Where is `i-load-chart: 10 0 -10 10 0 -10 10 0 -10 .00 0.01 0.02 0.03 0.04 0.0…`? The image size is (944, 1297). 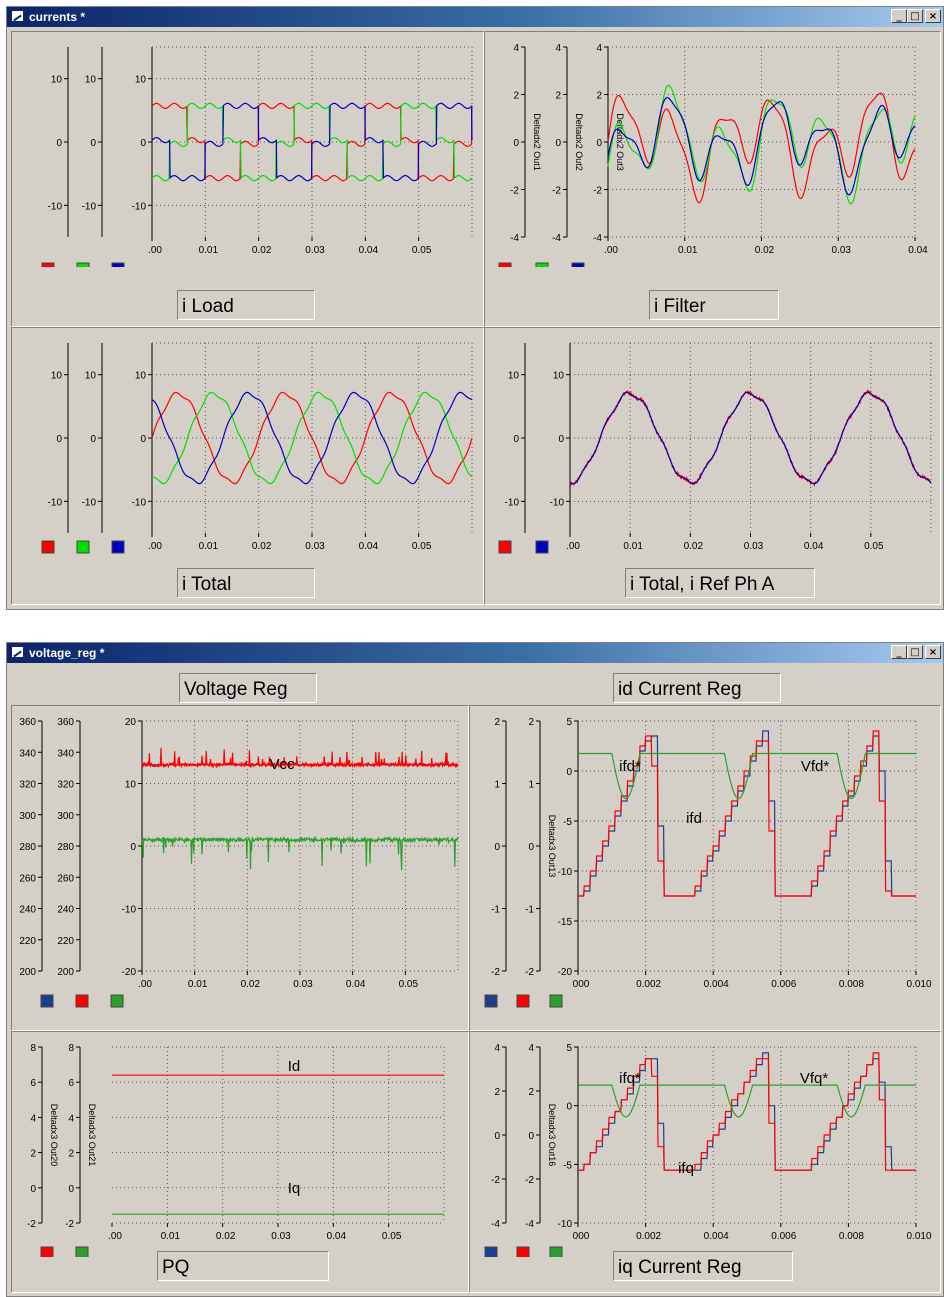 i-load-chart: 10 0 -10 10 0 -10 10 0 -10 .00 0.01 0.02 0.03 0.04 0.0… is located at coordinates (247, 152).